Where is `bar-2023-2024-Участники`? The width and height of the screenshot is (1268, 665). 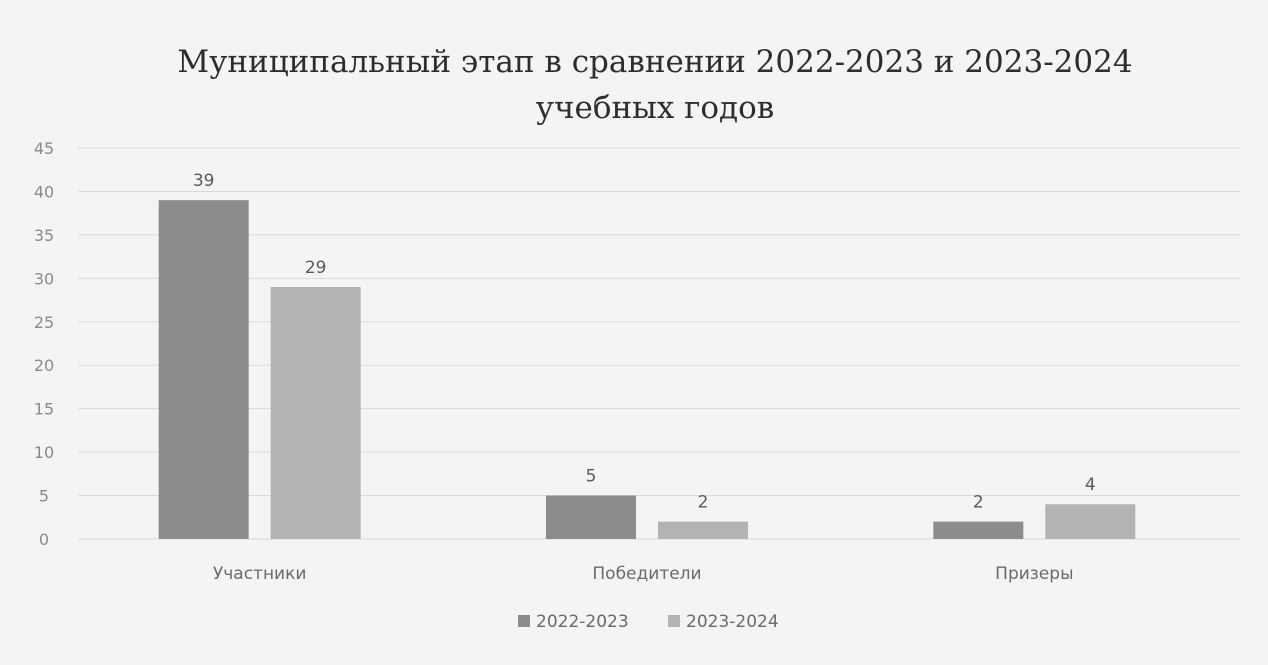 bar-2023-2024-Участники is located at coordinates (315, 413).